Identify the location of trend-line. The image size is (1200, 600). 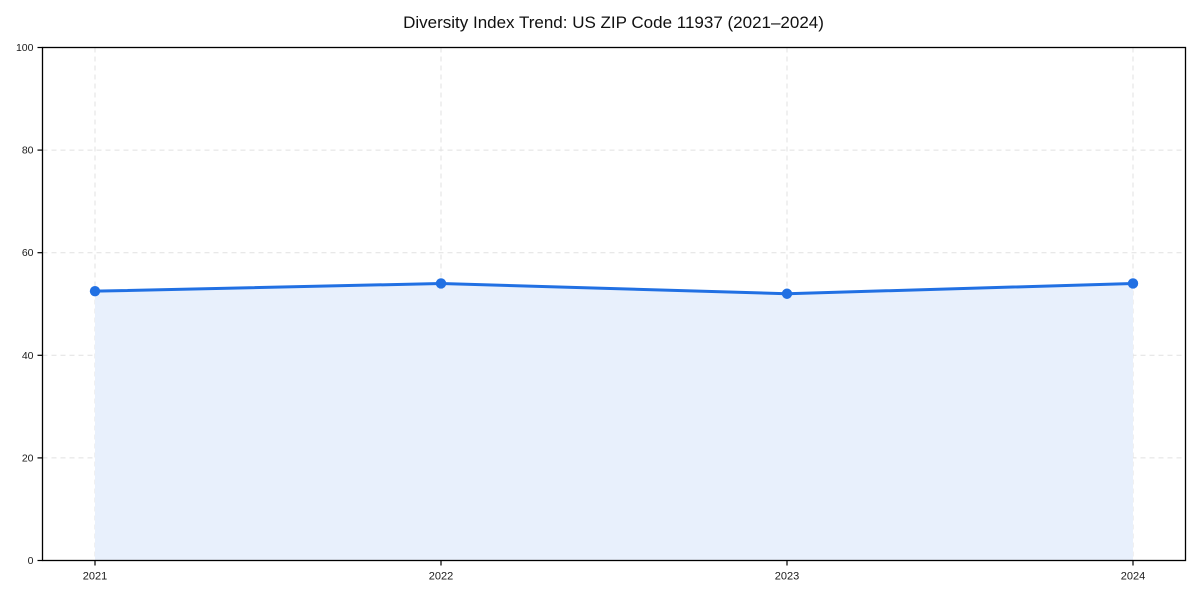
(614, 288).